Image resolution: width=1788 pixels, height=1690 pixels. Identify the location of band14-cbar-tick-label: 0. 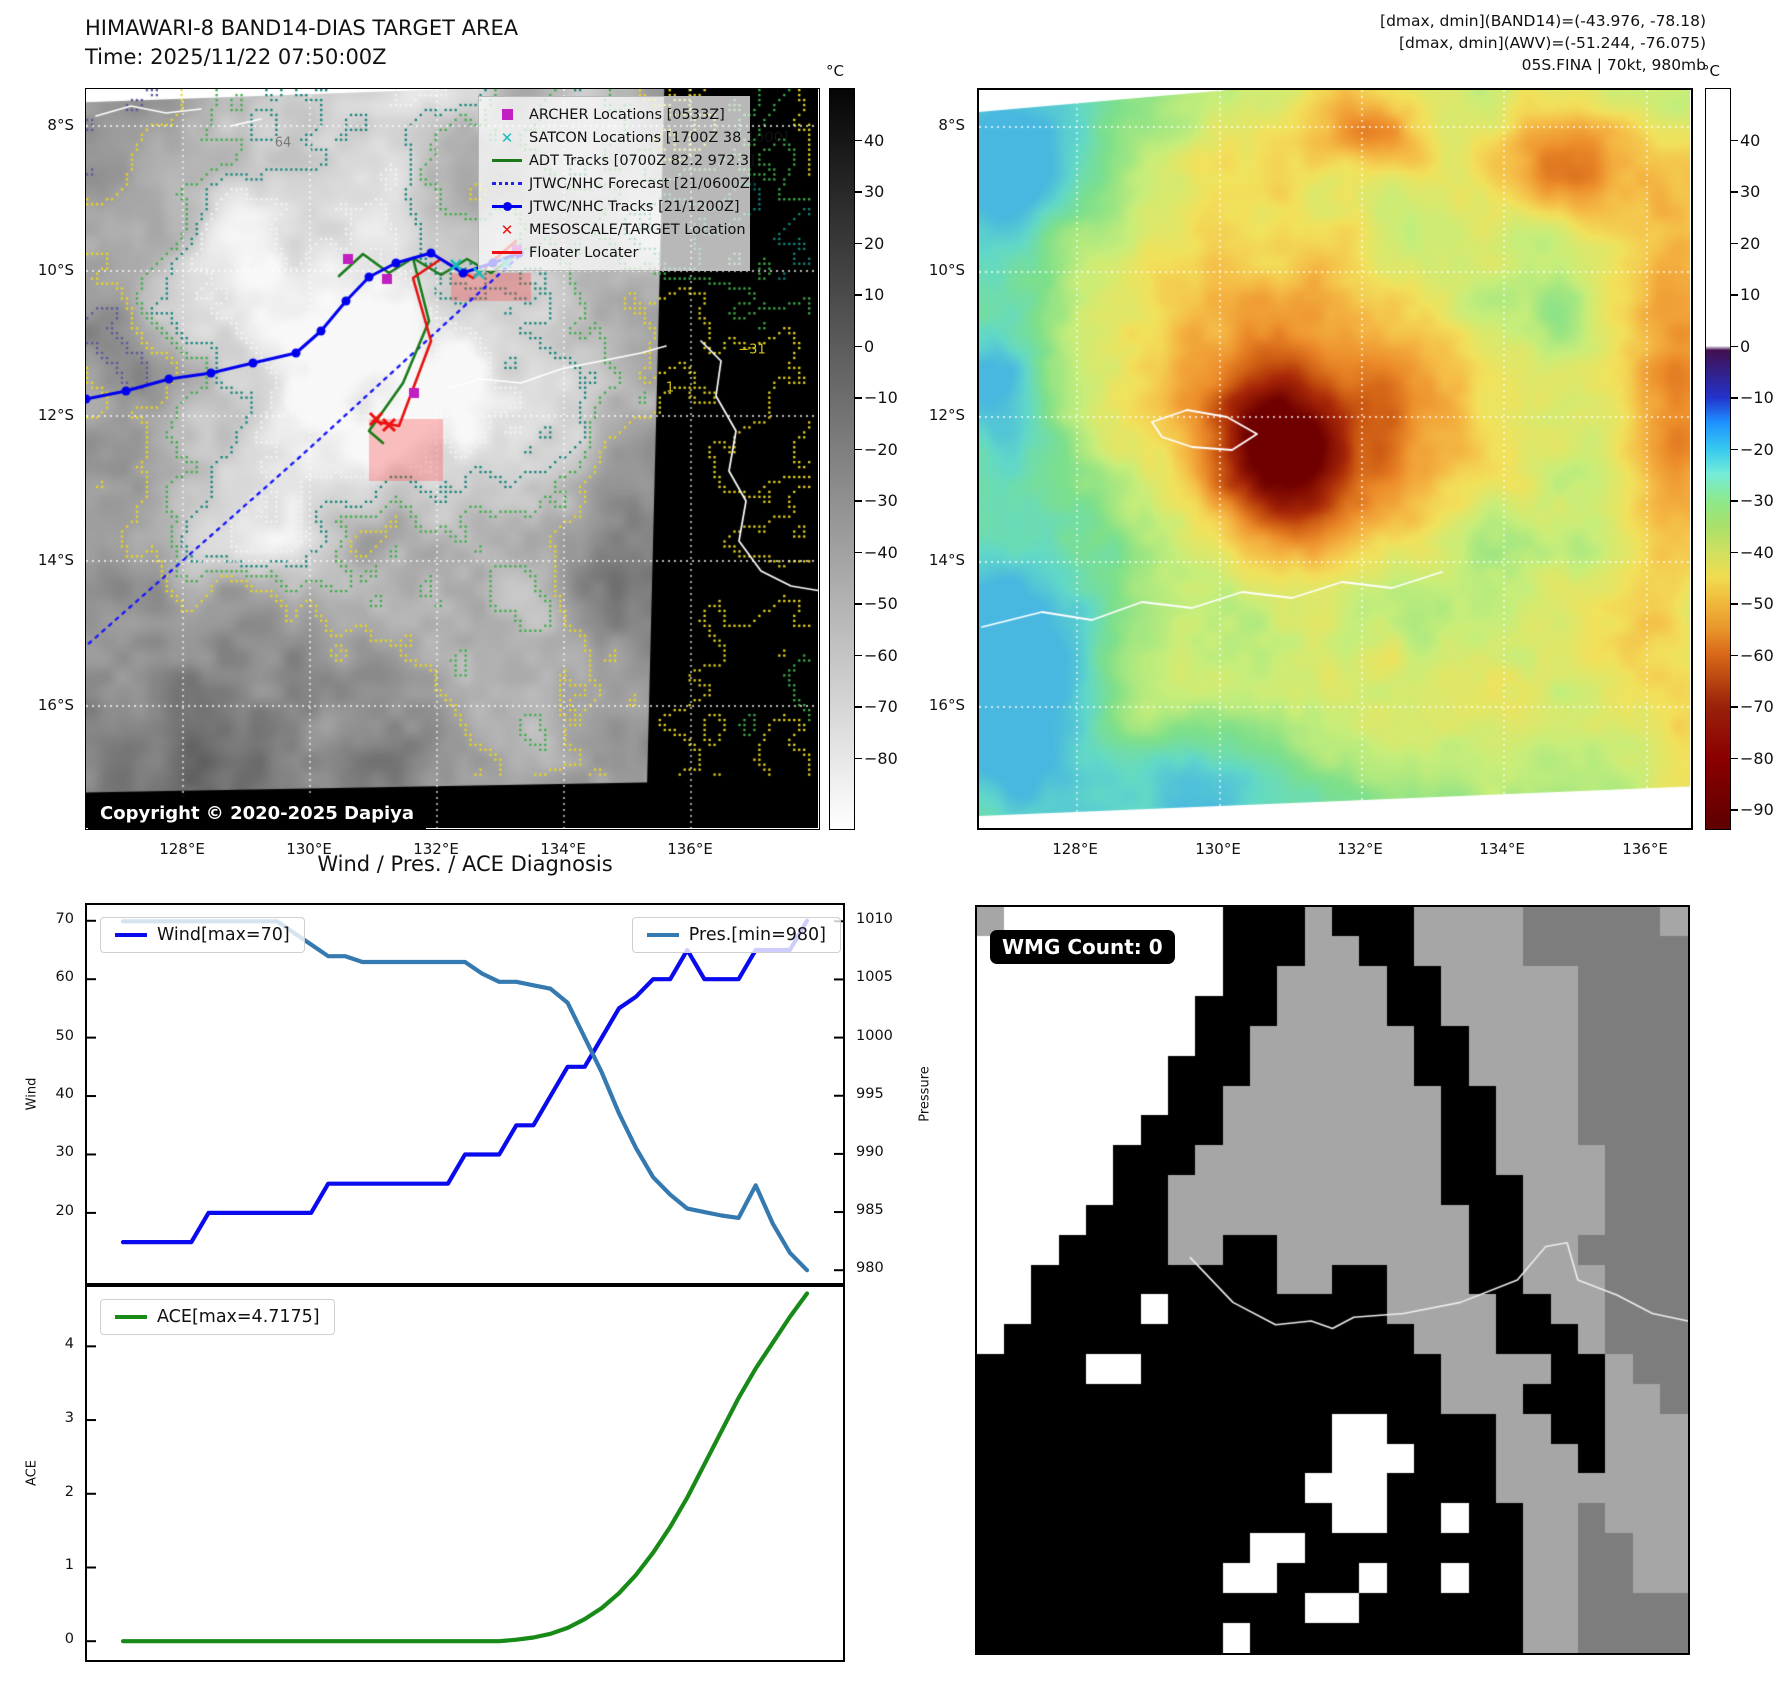
(869, 346).